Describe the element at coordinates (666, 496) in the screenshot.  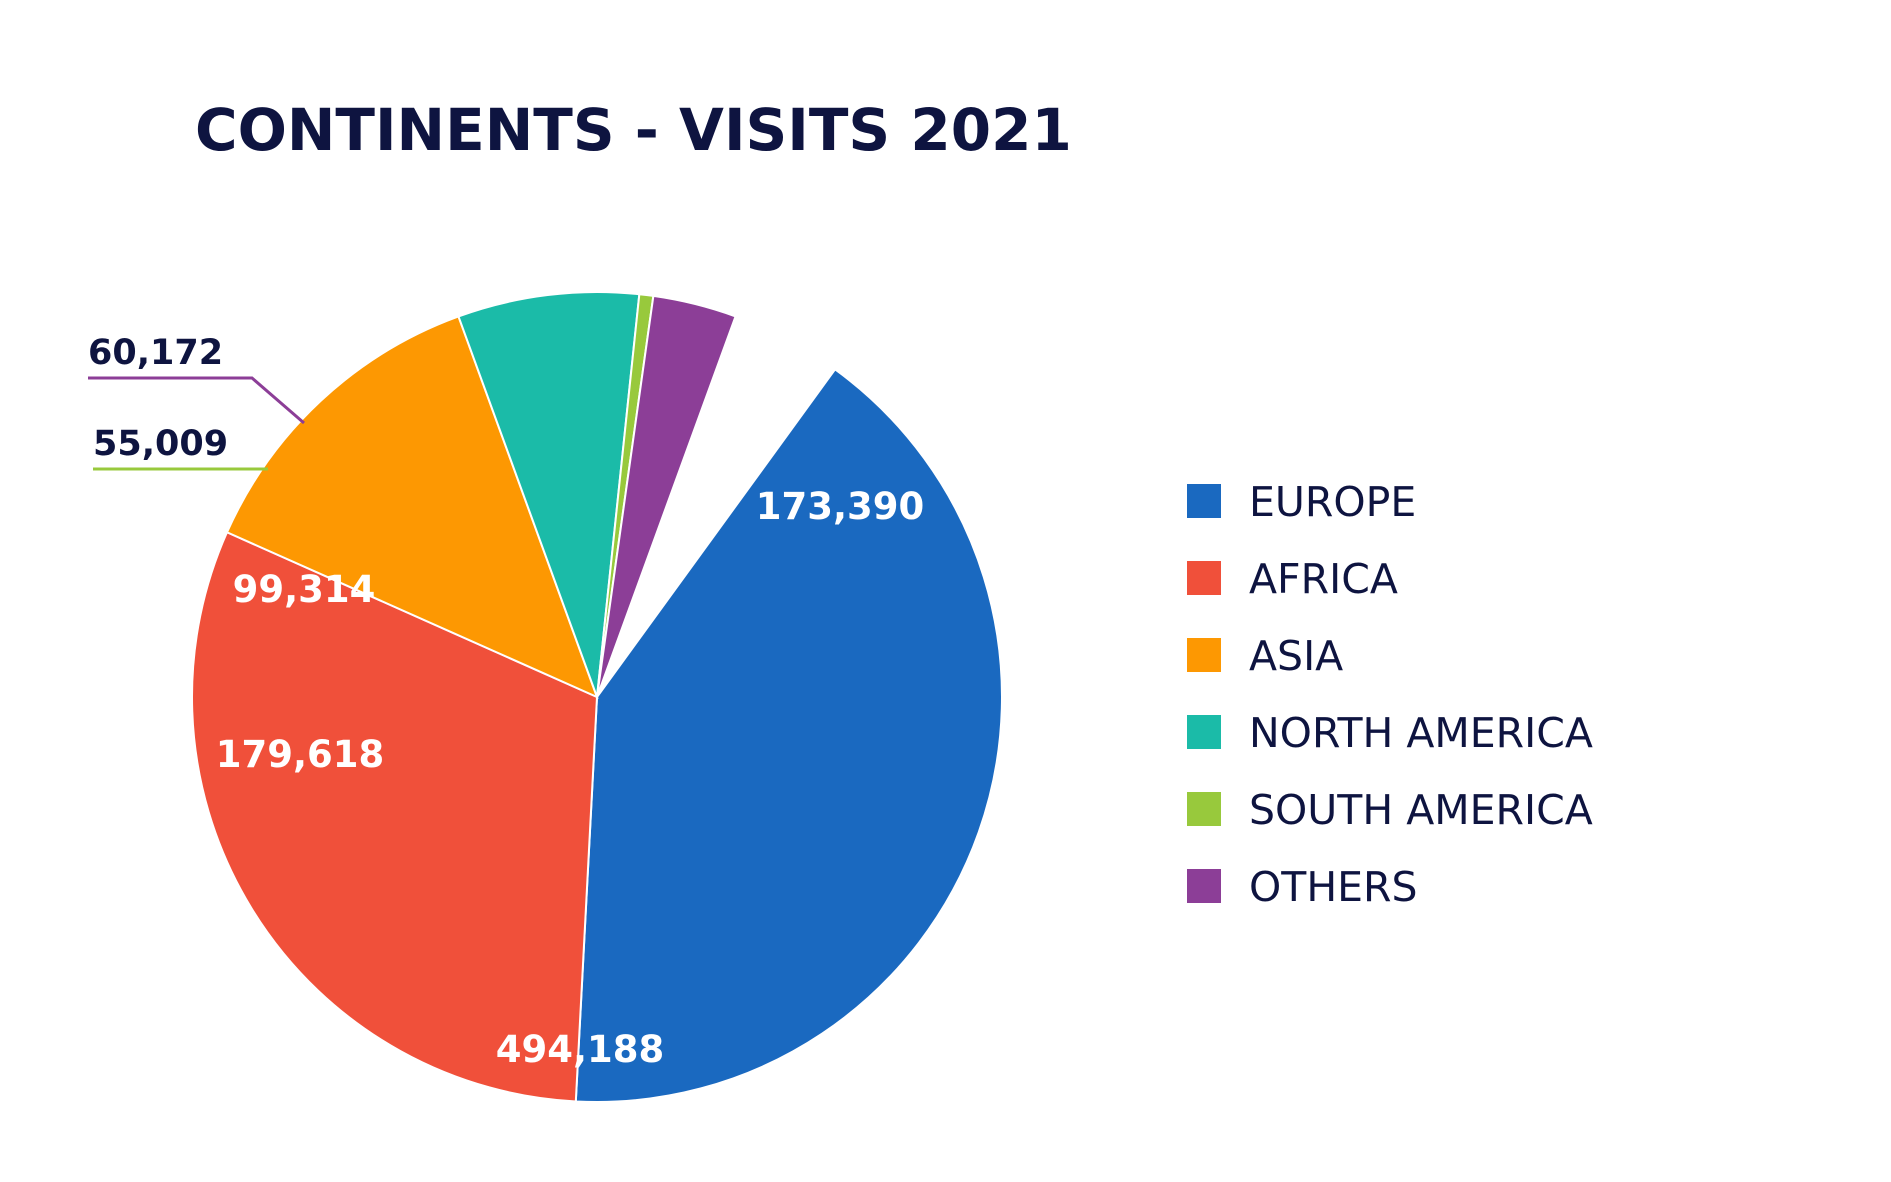
I see `pie-slice-others` at that location.